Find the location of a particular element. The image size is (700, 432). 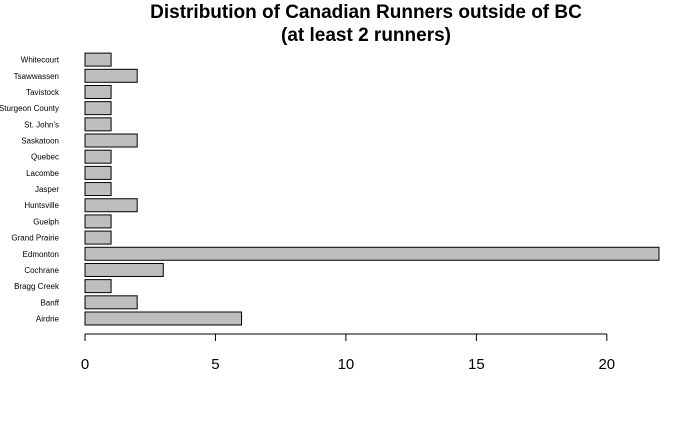

category-label: Quebec is located at coordinates (45, 157).